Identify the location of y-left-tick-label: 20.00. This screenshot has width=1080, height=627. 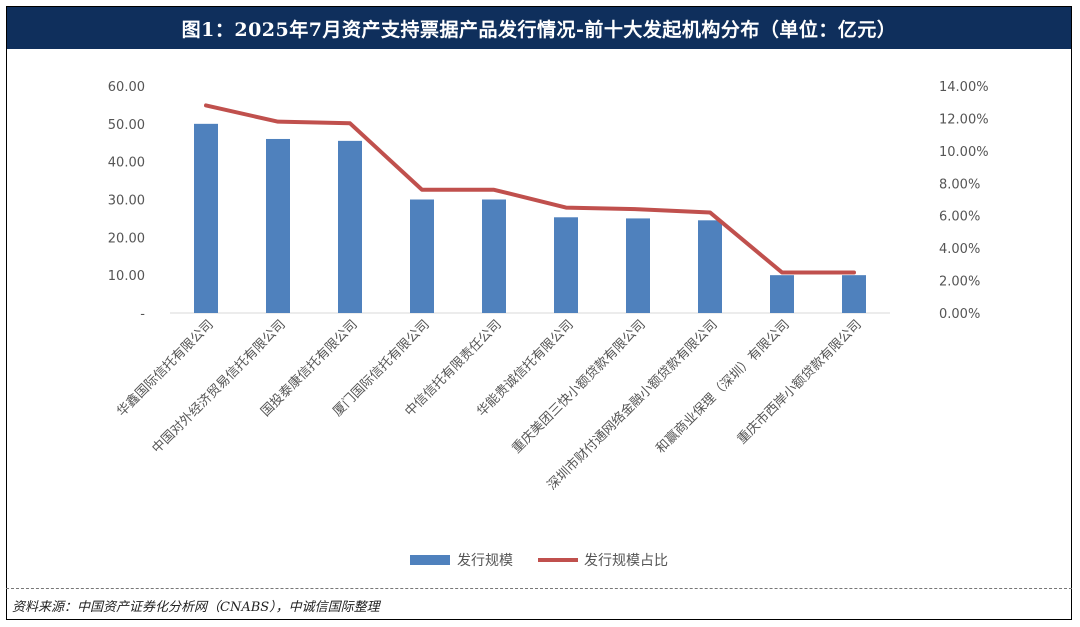
(126, 238).